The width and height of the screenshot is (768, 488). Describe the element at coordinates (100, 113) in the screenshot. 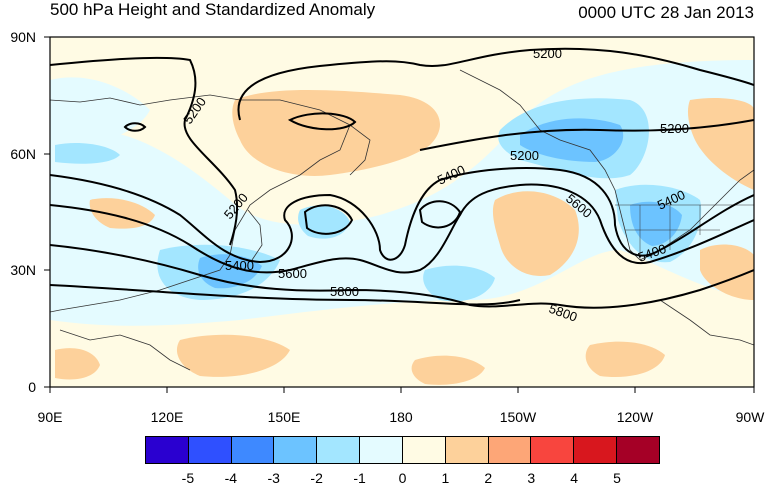

I see `negative-anomaly-northwest` at that location.